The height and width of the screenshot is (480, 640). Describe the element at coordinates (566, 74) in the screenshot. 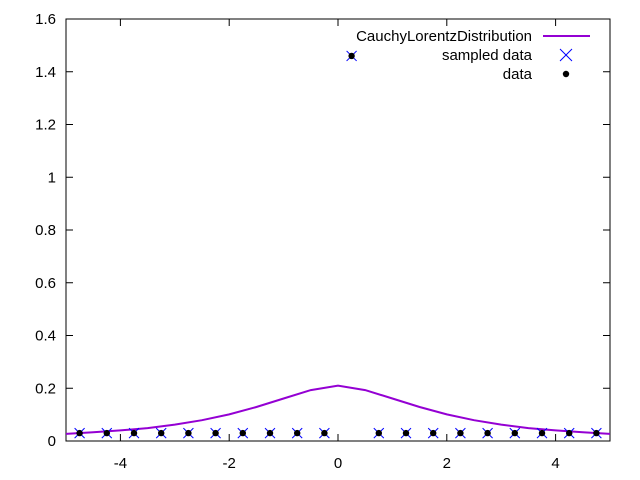

I see `legend-dot-marker` at that location.